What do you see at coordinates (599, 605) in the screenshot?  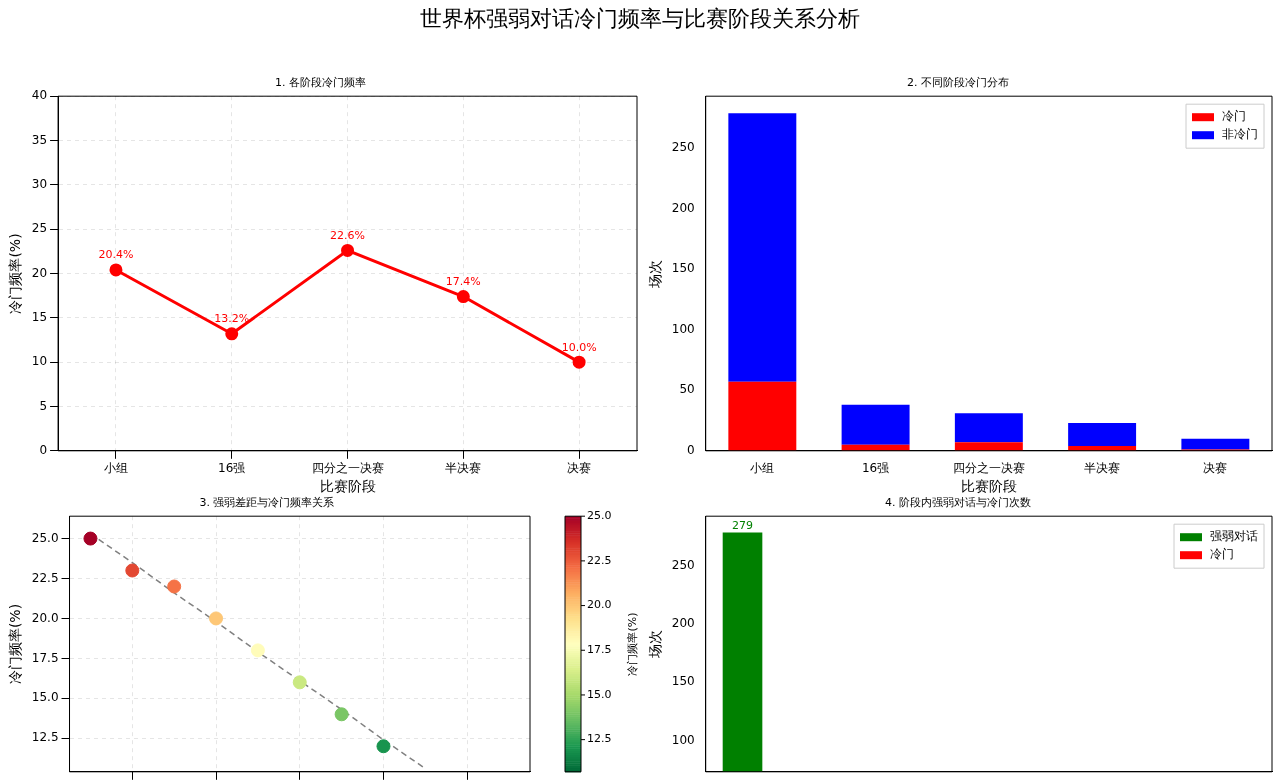 I see `color-bar-label: 20.0` at bounding box center [599, 605].